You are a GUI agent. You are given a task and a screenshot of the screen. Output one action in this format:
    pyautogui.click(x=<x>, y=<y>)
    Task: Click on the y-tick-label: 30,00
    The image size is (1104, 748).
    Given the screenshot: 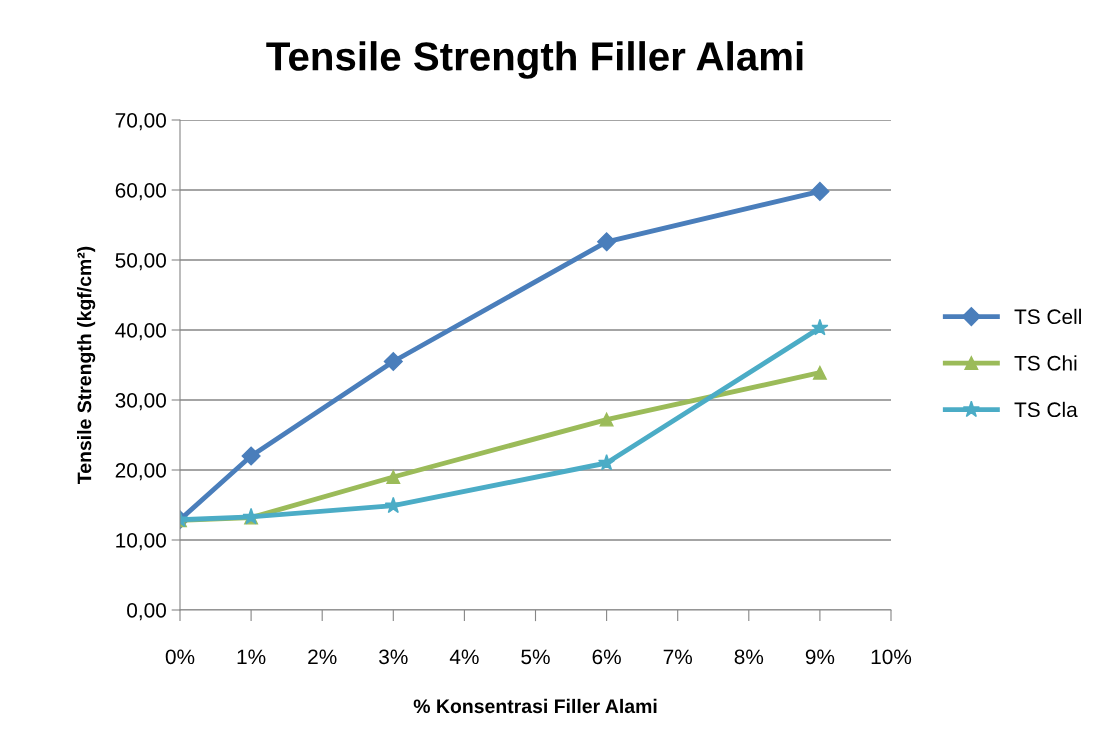 What is the action you would take?
    pyautogui.click(x=140, y=402)
    